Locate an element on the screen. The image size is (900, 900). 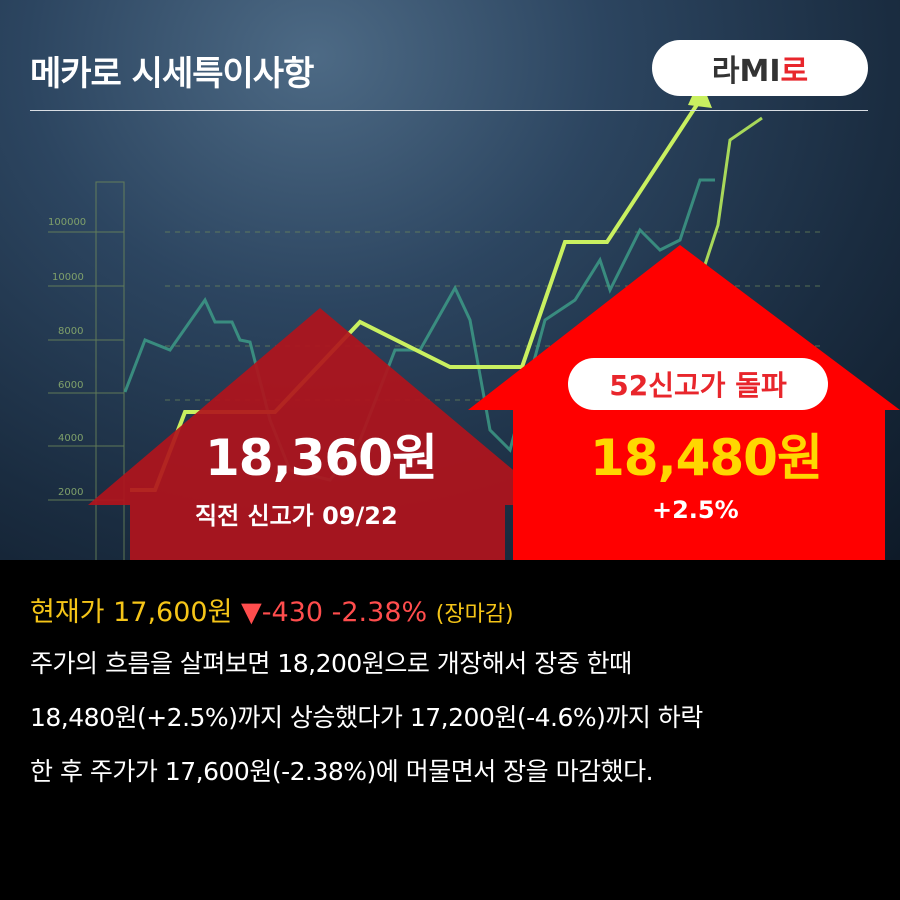
axis-label: 8000 is located at coordinates (70, 331).